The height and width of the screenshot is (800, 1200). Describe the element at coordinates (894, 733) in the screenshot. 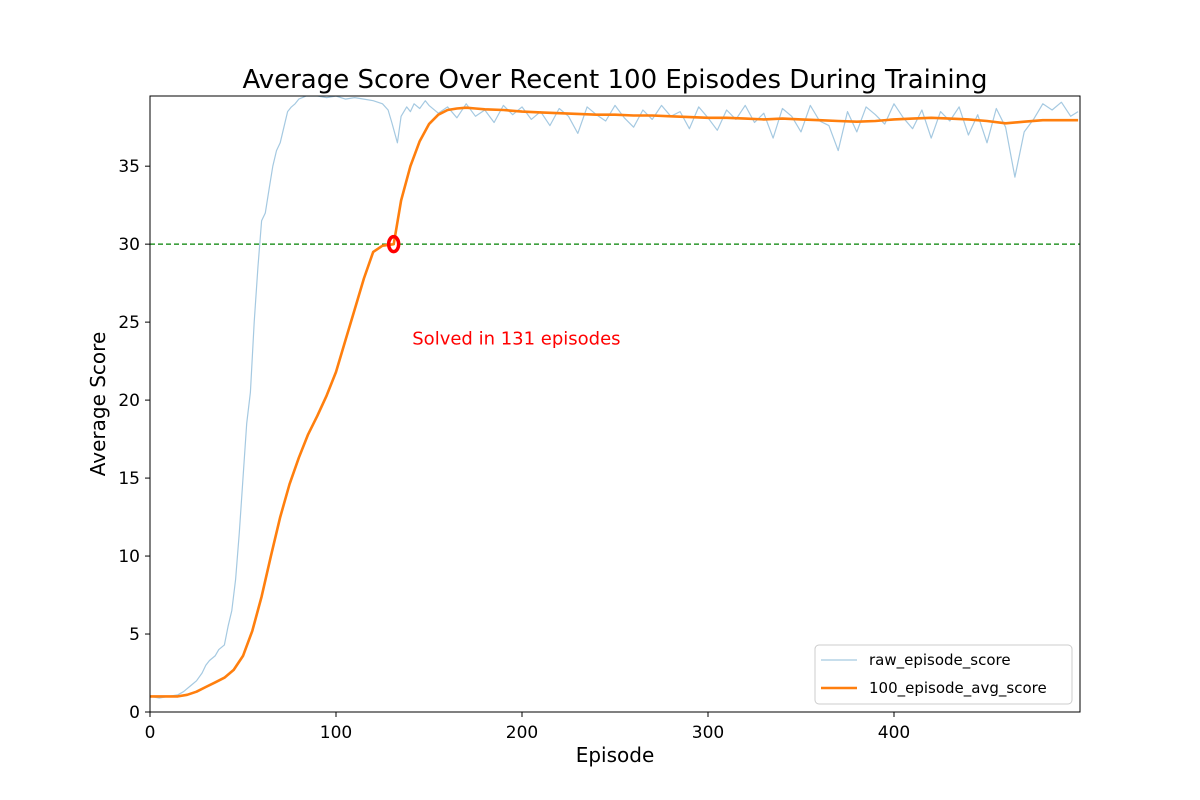

I see `x-tick-label: 400` at that location.